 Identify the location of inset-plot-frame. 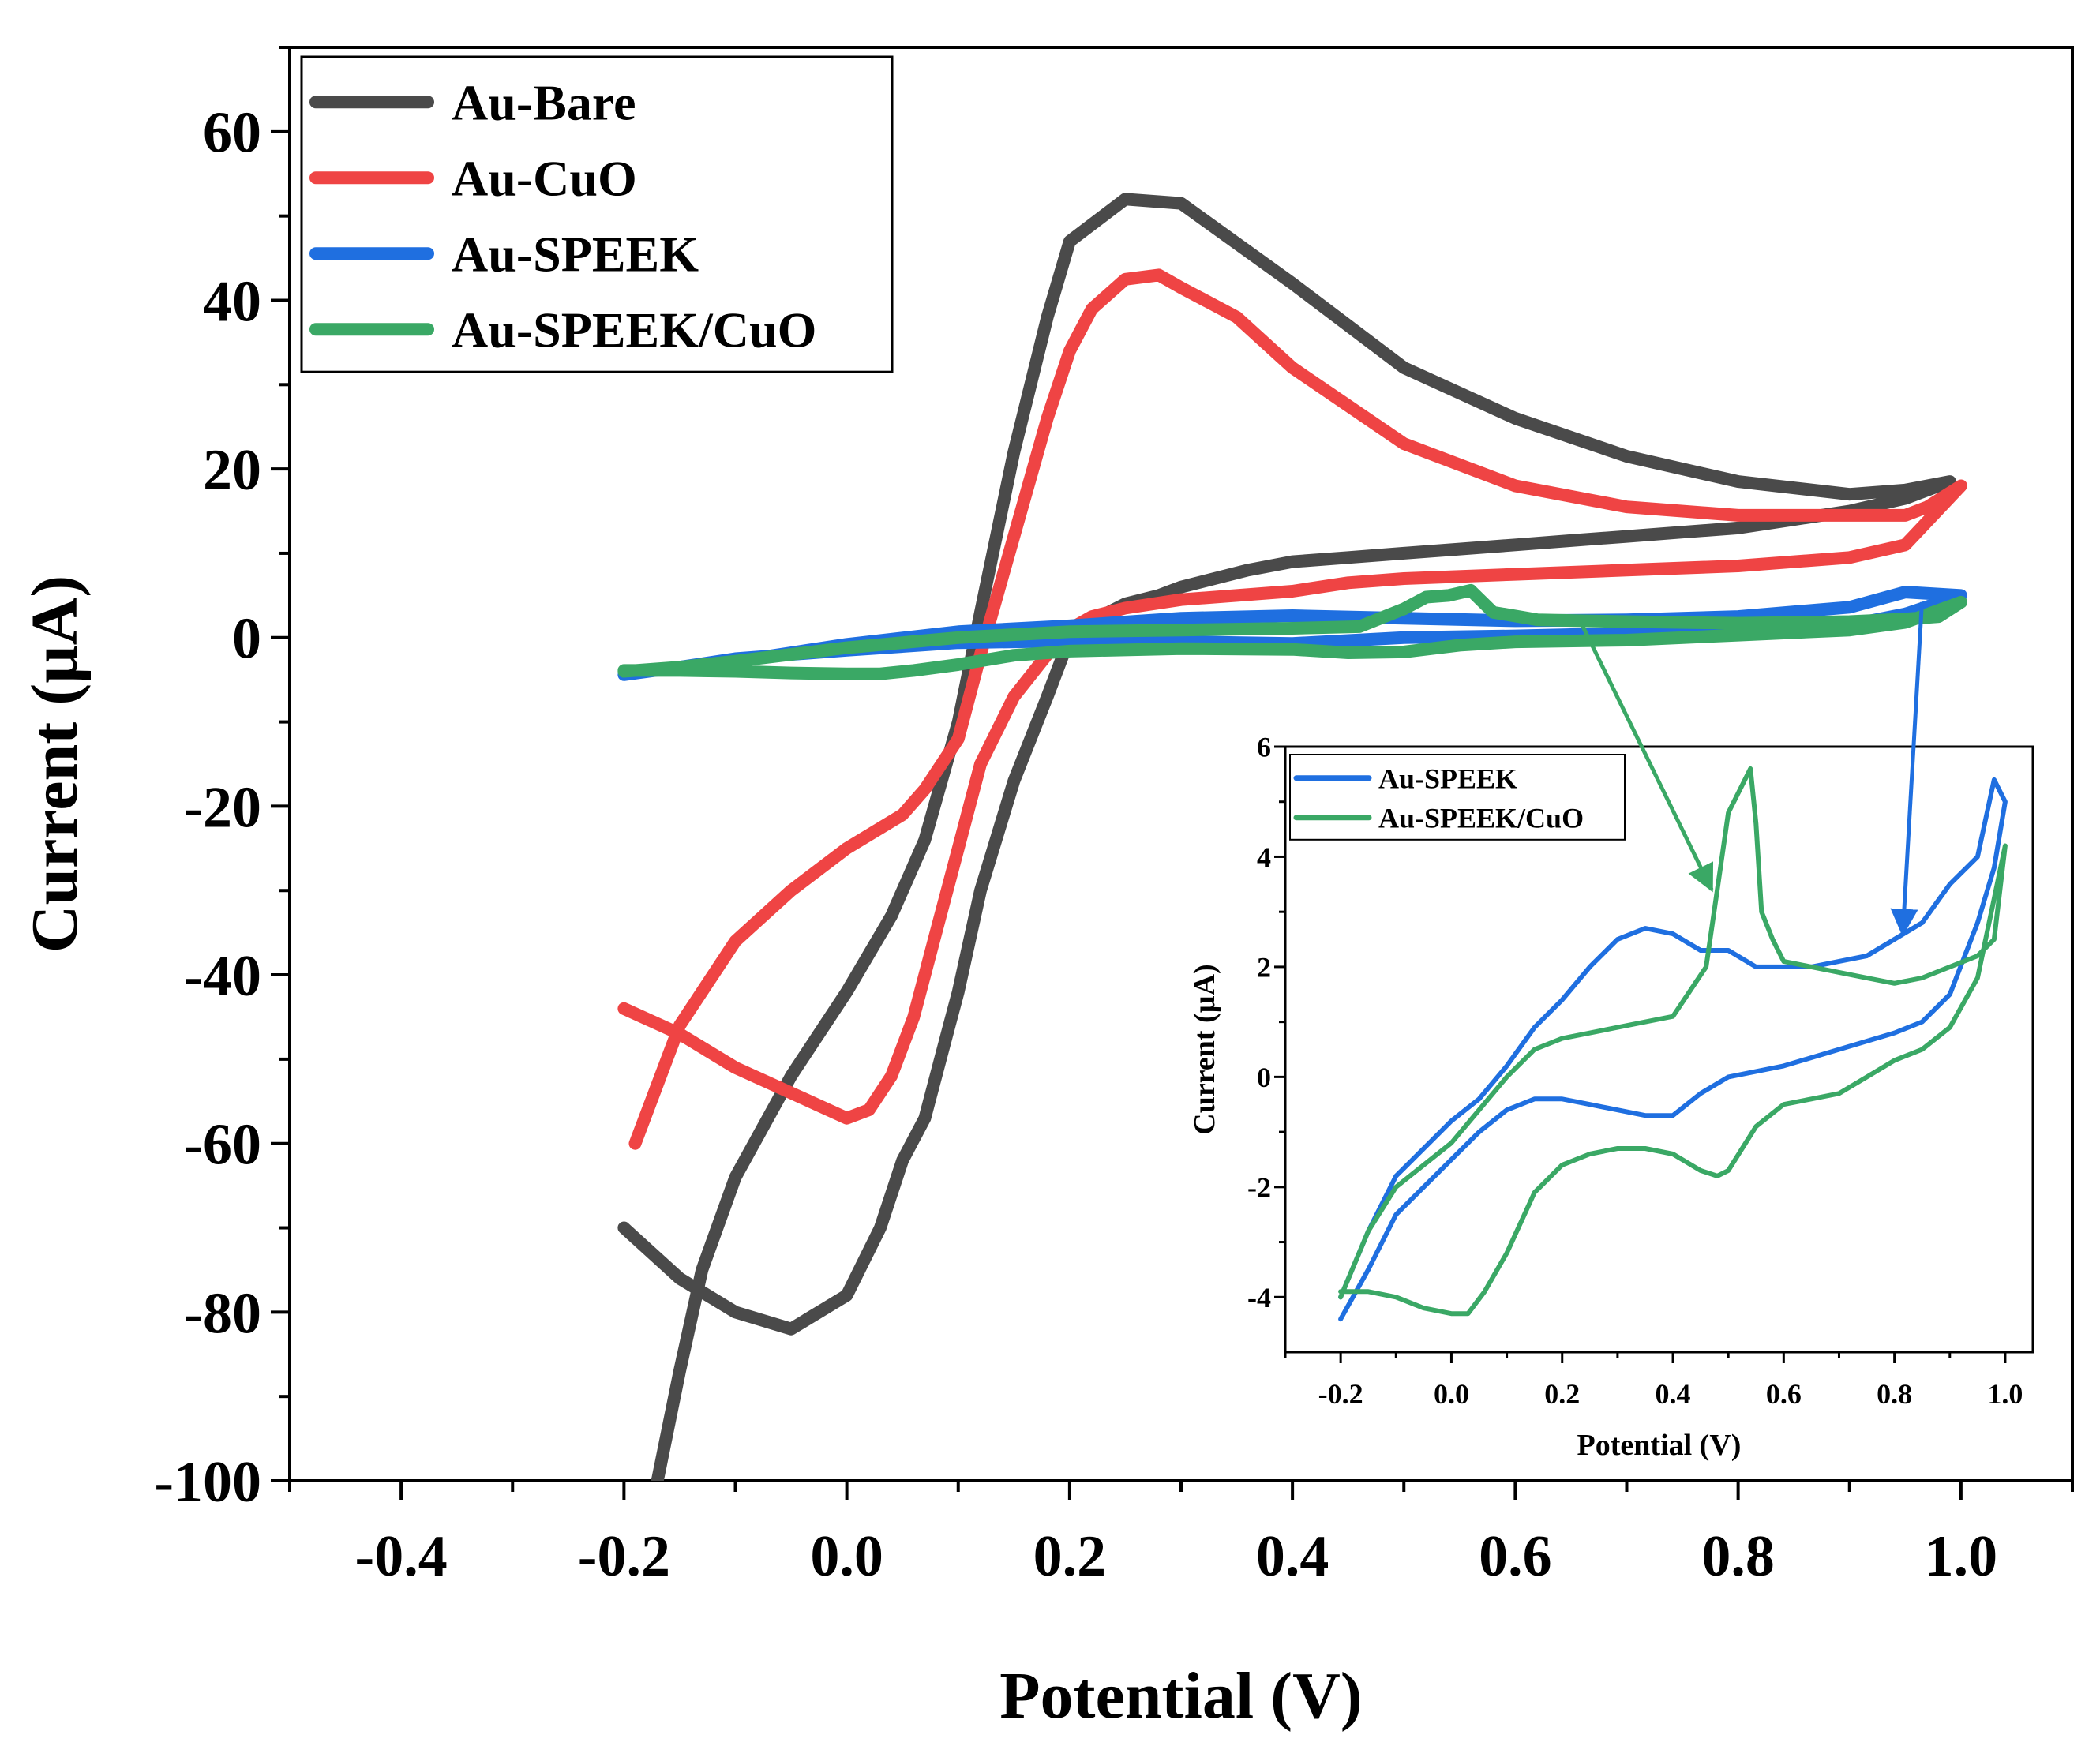
(1659, 1049).